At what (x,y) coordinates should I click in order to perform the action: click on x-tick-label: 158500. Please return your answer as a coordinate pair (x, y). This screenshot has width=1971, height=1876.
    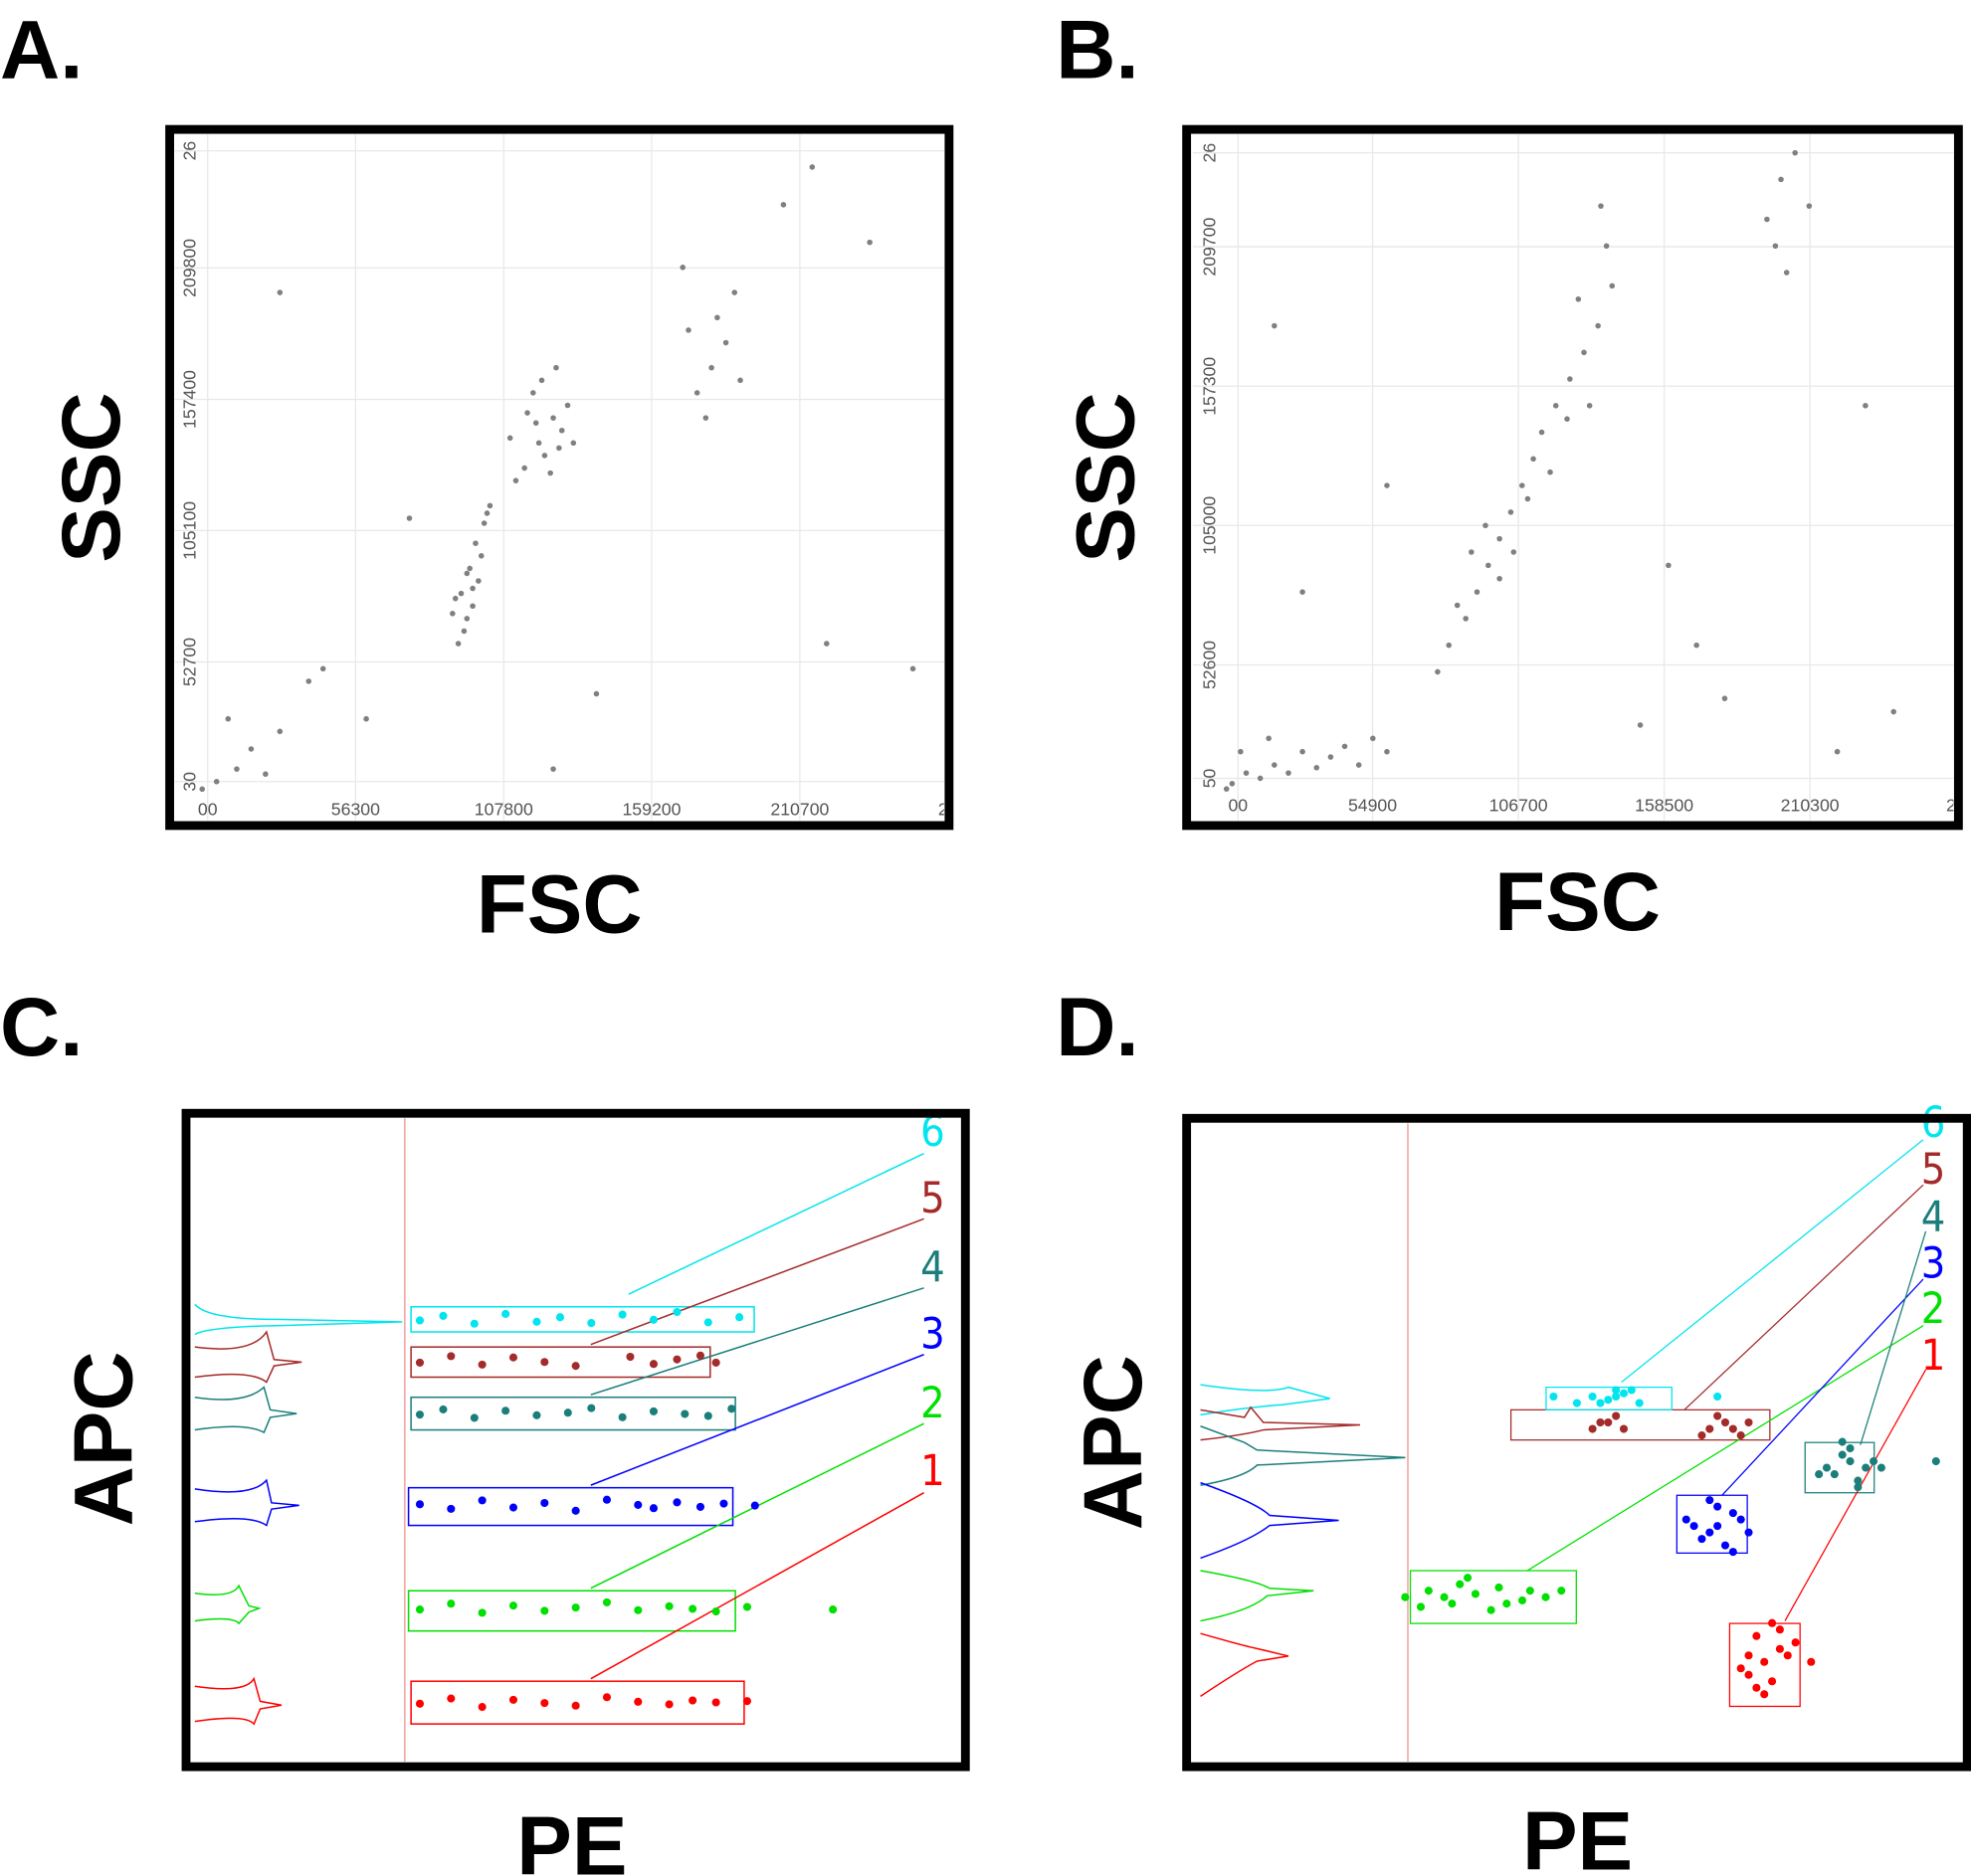
    Looking at the image, I should click on (1664, 806).